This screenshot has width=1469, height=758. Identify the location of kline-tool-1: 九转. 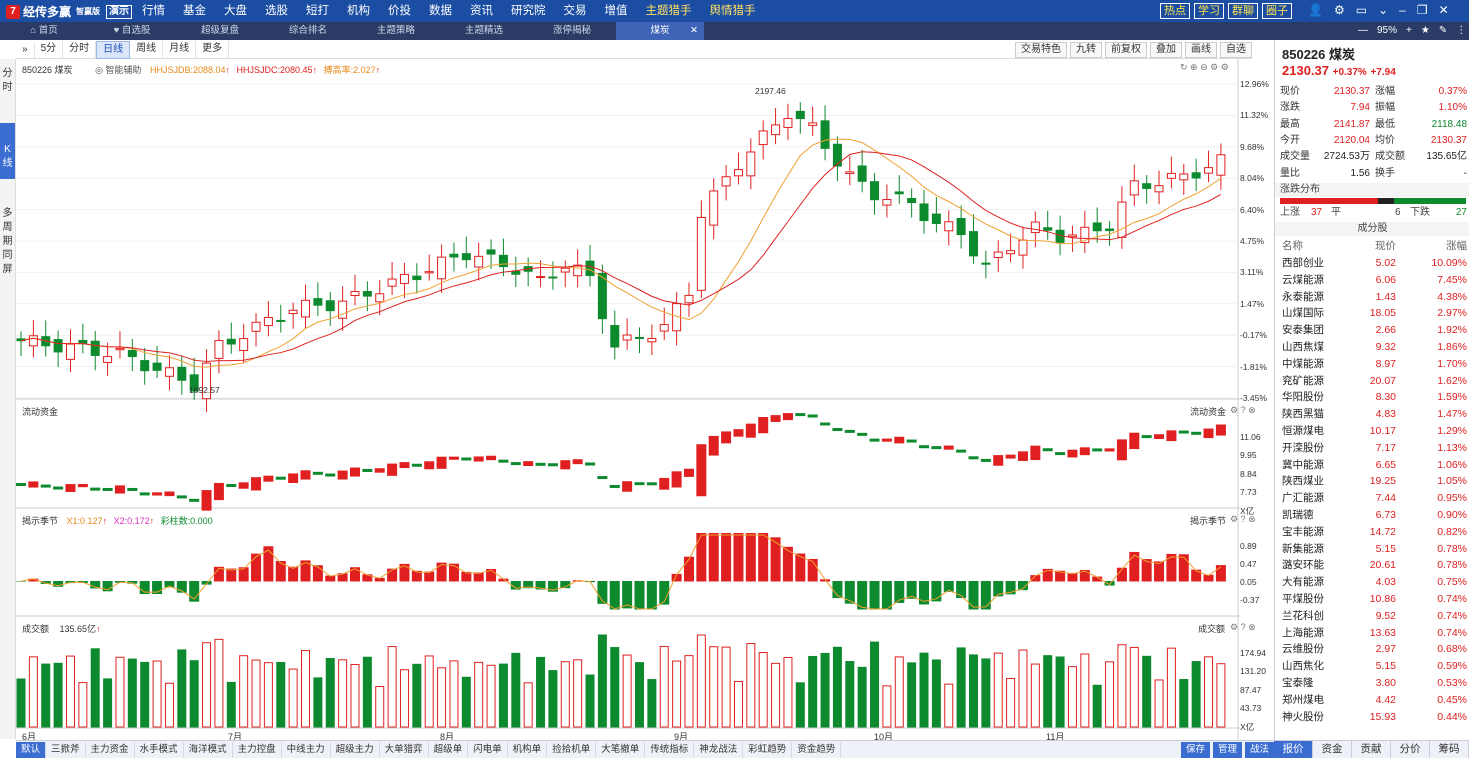
(1086, 50).